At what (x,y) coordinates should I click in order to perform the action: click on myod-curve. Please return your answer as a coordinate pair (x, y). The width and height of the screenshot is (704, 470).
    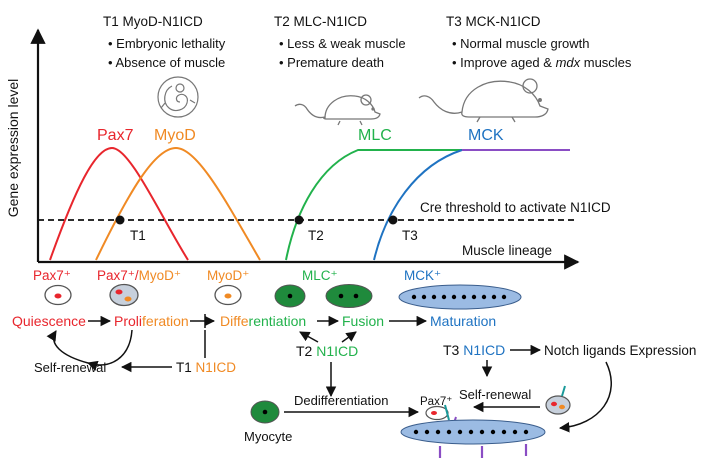
    Looking at the image, I should click on (178, 203).